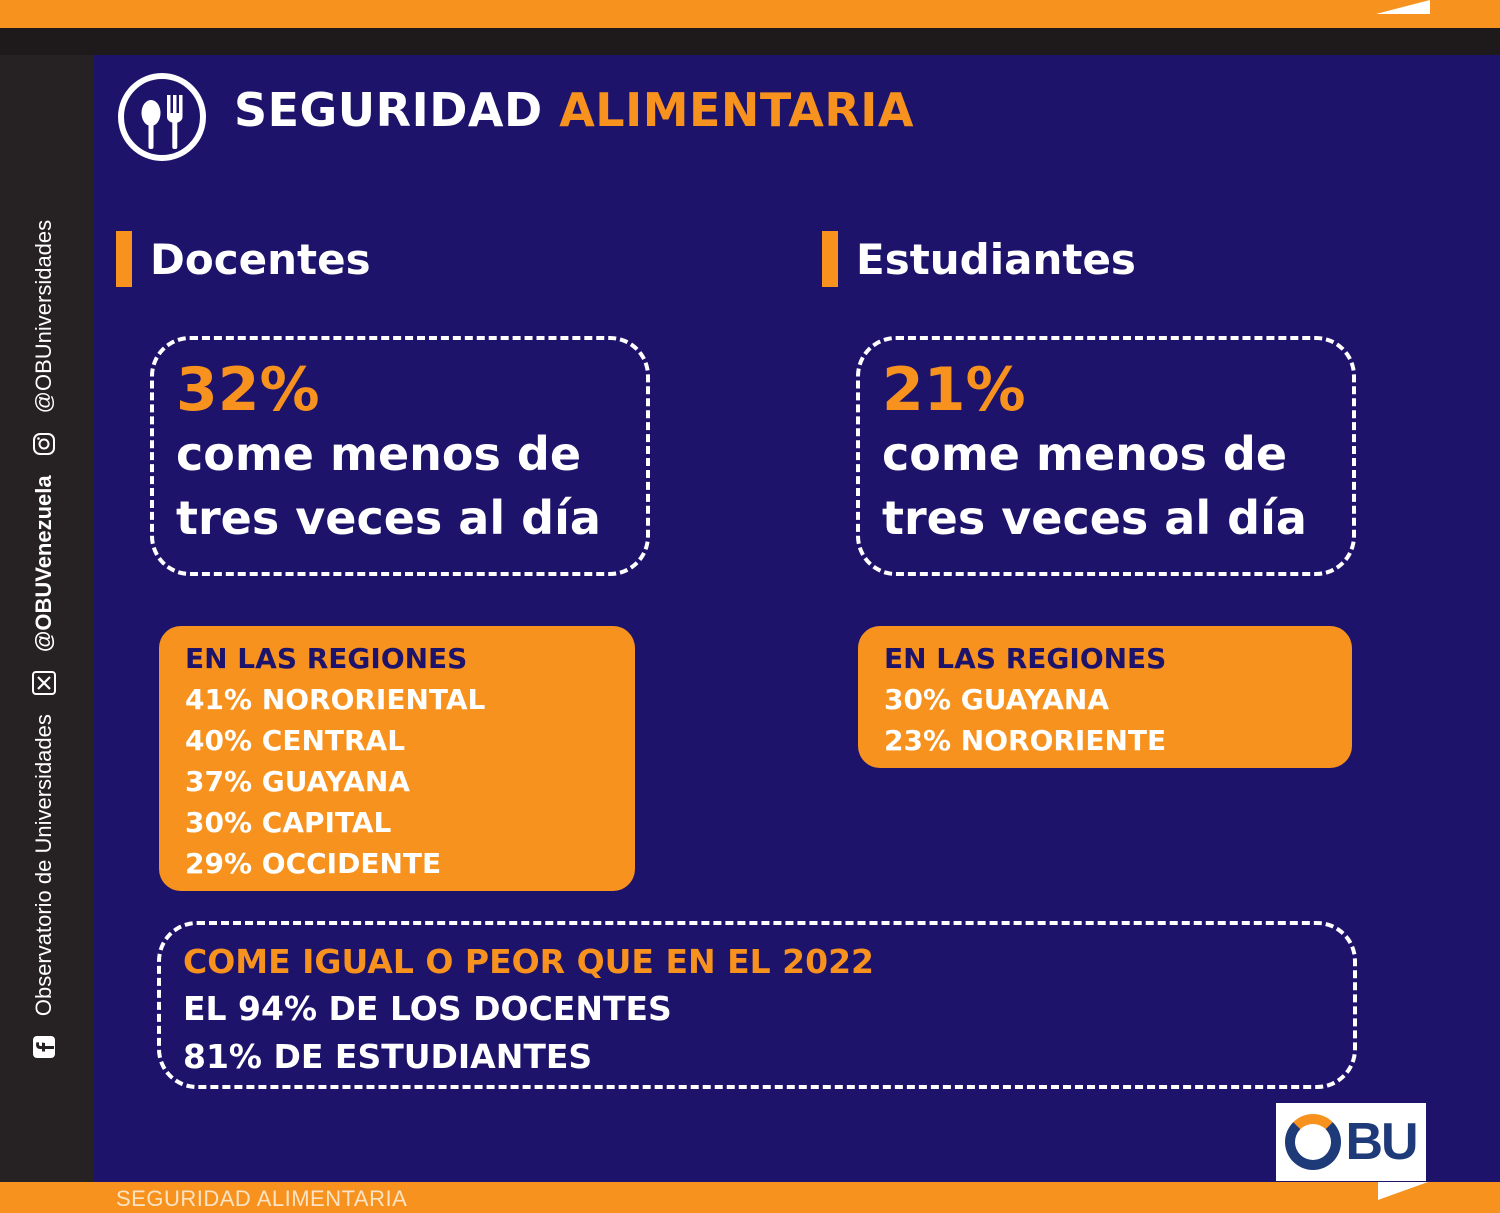 This screenshot has height=1213, width=1500. I want to click on estudiantes-regions-title: EN LAS REGIONES, so click(1025, 658).